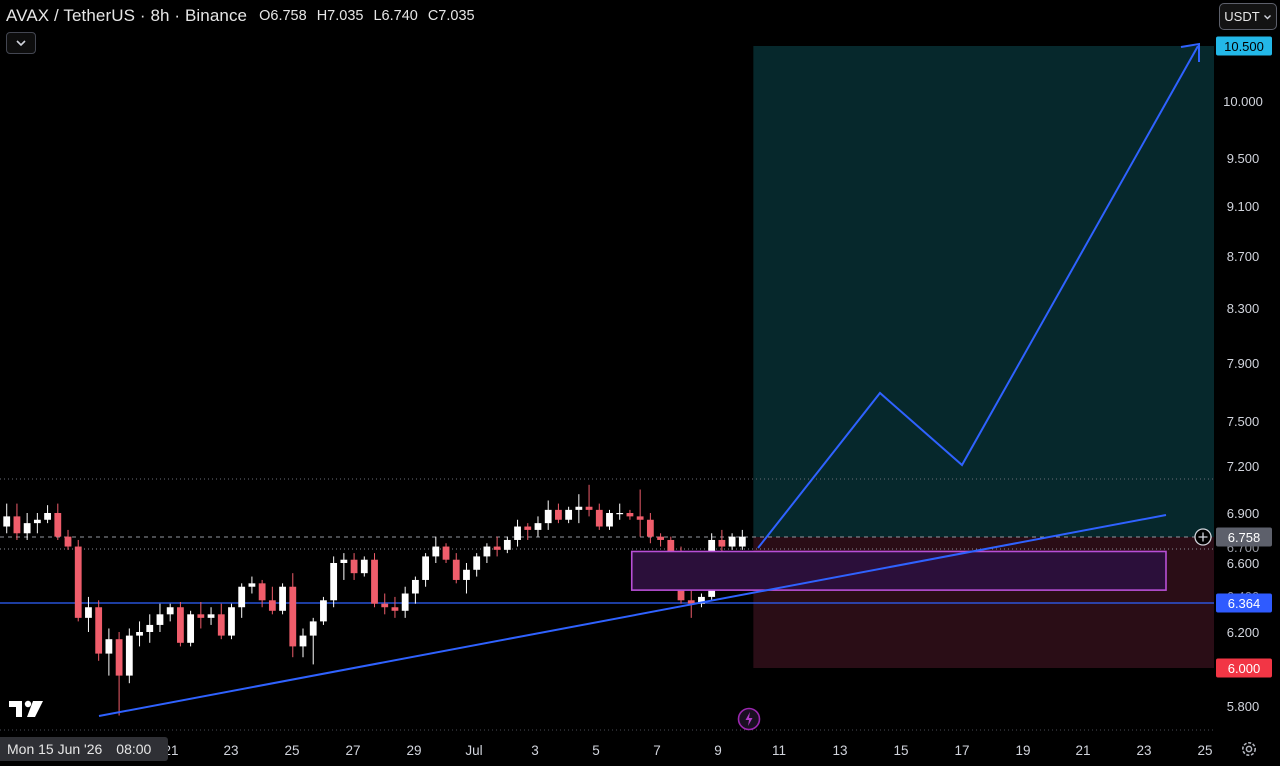  I want to click on price-tick-label: 6.900, so click(1243, 513).